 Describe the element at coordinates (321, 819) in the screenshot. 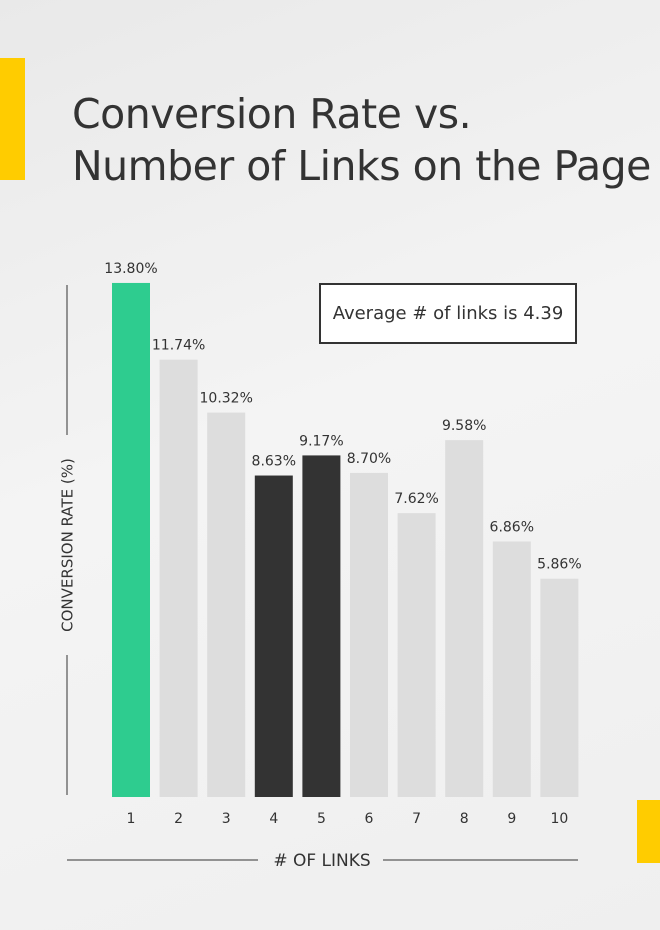

I see `x-tick-label: 5` at that location.